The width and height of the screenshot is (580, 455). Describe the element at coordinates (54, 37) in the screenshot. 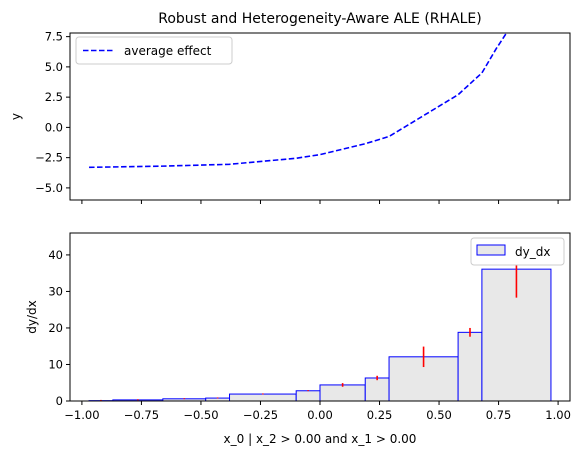

I see `top-y-tick-label: 7.5` at that location.